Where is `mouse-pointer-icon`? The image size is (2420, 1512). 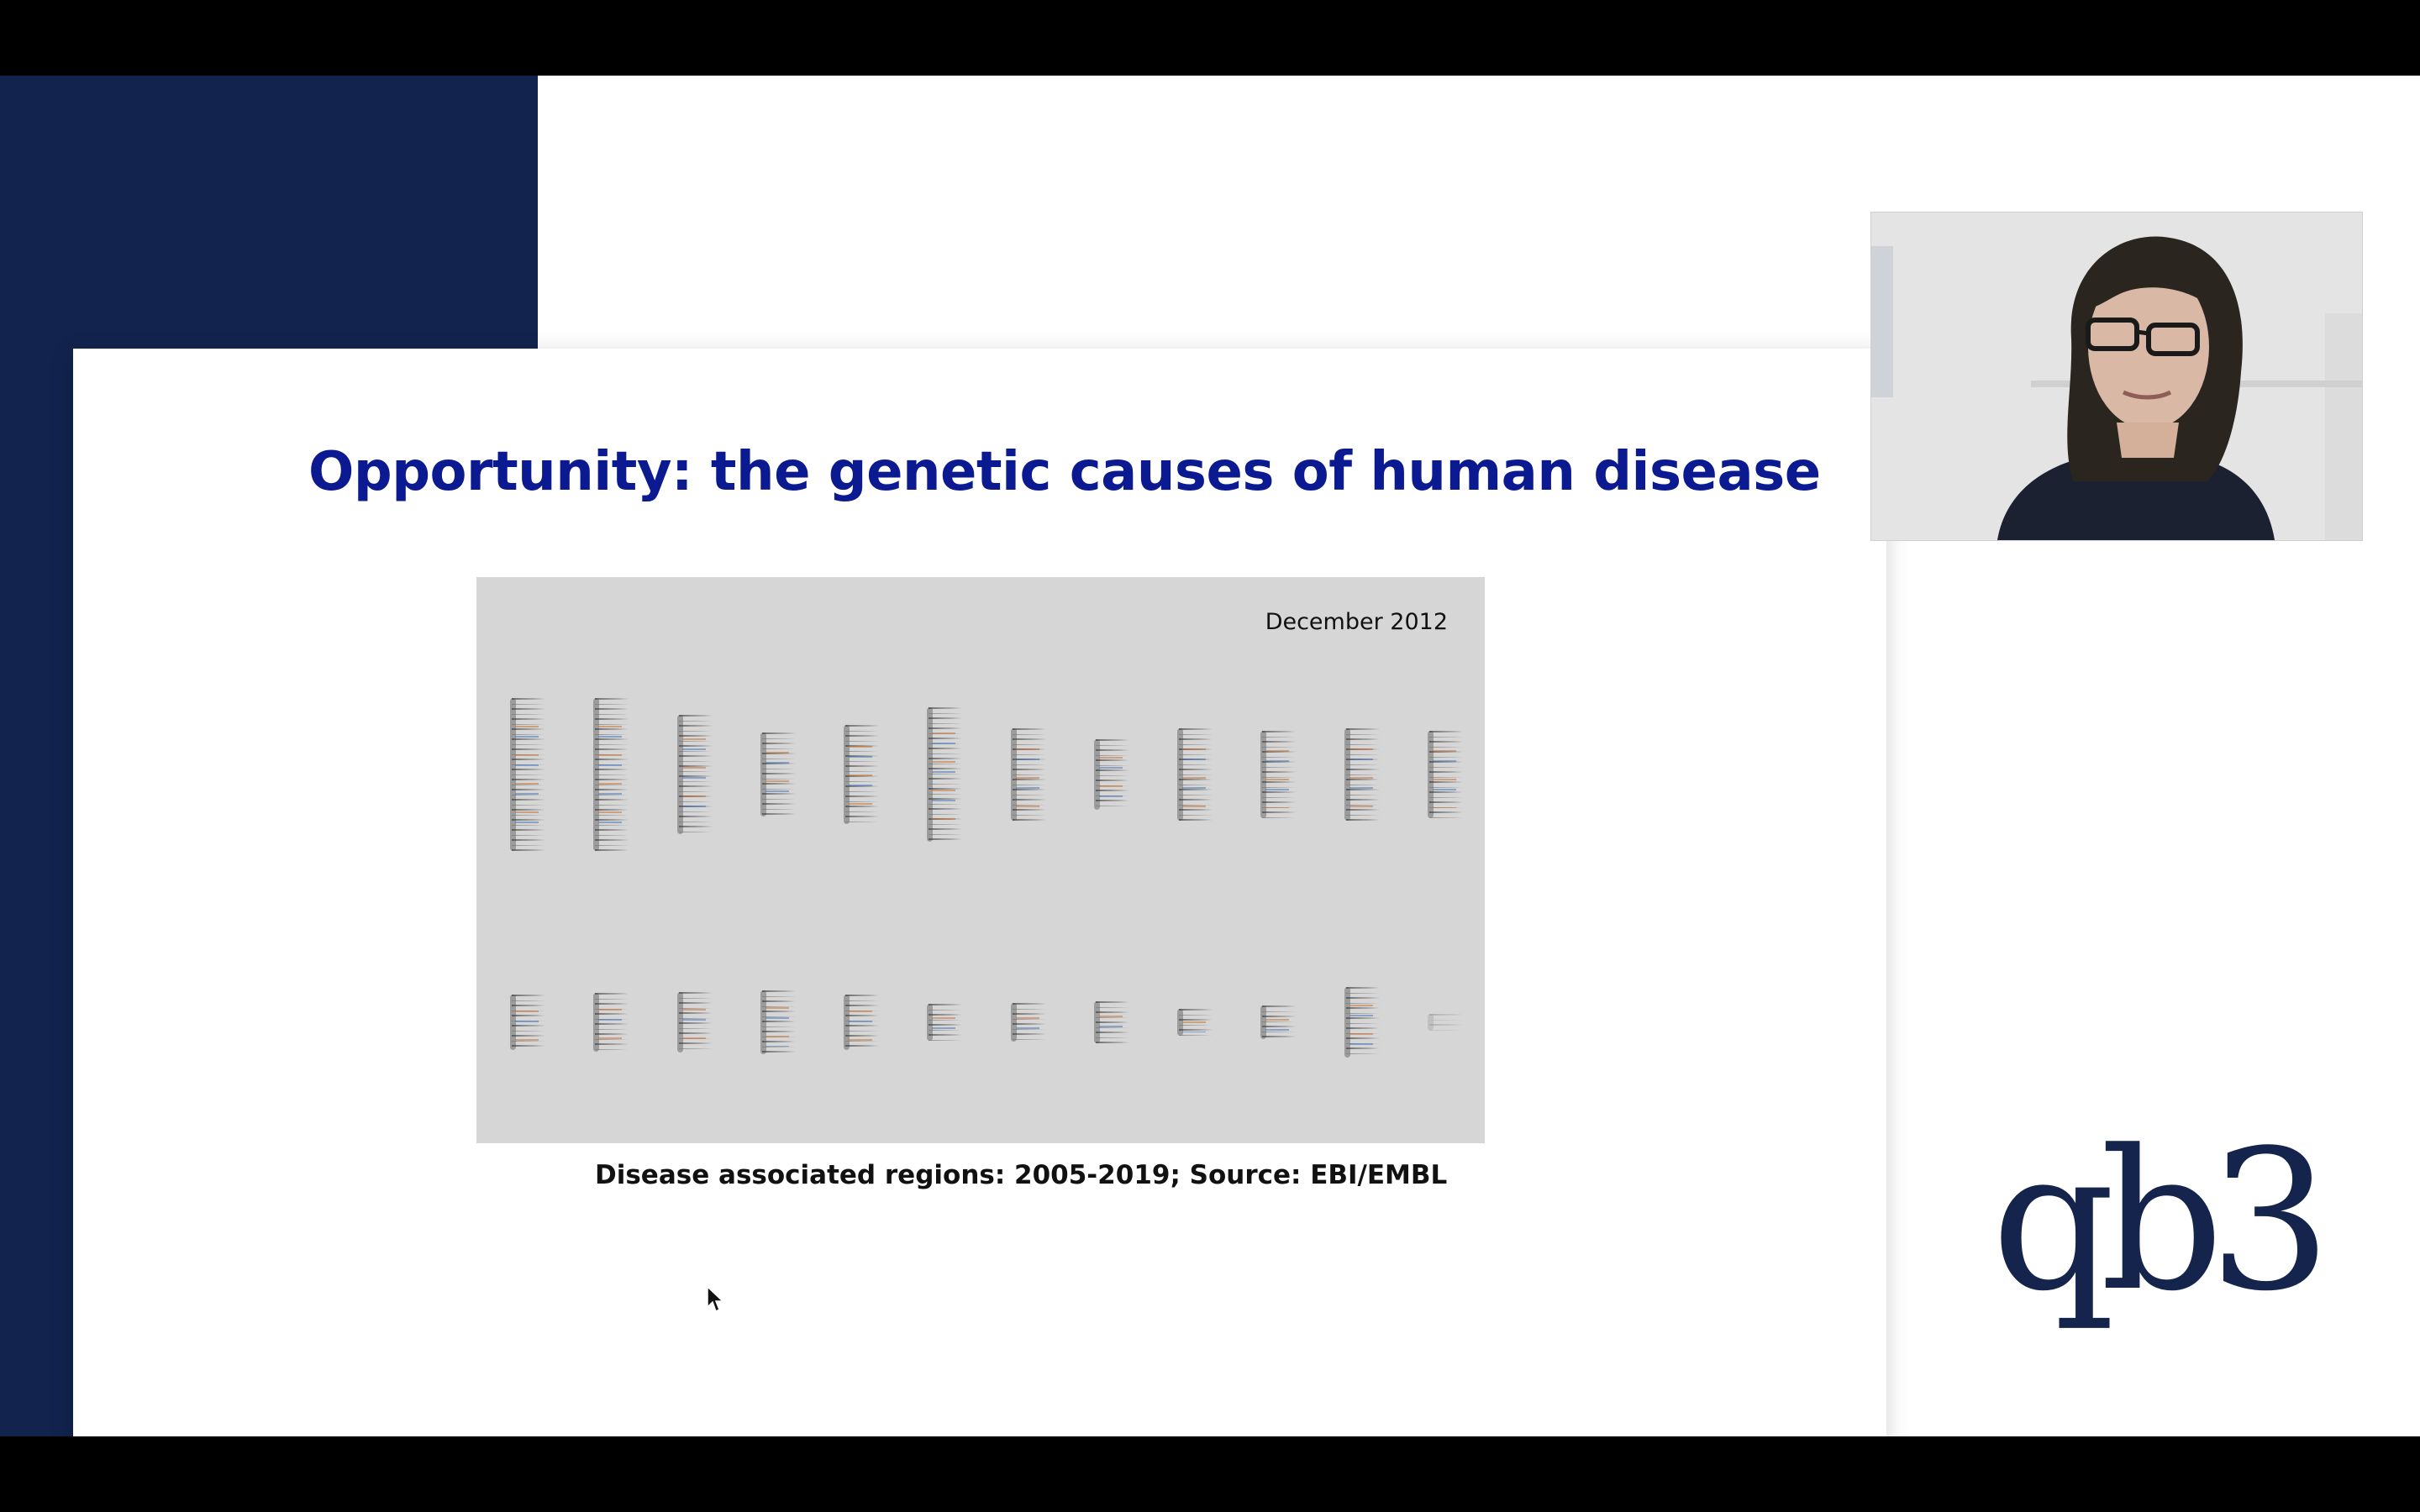 mouse-pointer-icon is located at coordinates (716, 1299).